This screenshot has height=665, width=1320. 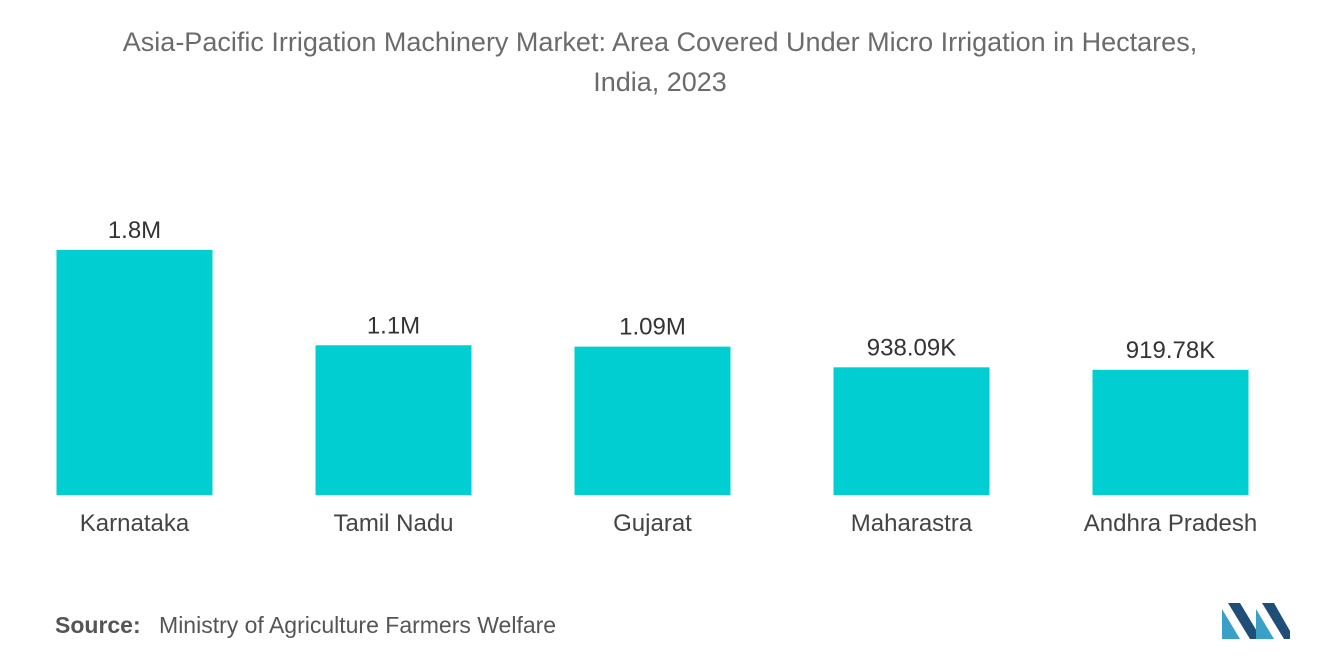 What do you see at coordinates (652, 327) in the screenshot?
I see `bar-value-label: 1.09M` at bounding box center [652, 327].